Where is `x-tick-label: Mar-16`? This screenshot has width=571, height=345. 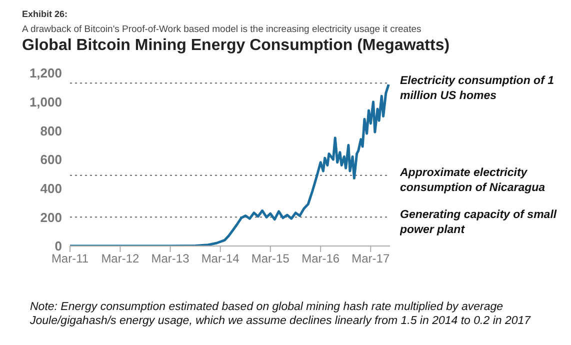 x-tick-label: Mar-16 is located at coordinates (321, 259).